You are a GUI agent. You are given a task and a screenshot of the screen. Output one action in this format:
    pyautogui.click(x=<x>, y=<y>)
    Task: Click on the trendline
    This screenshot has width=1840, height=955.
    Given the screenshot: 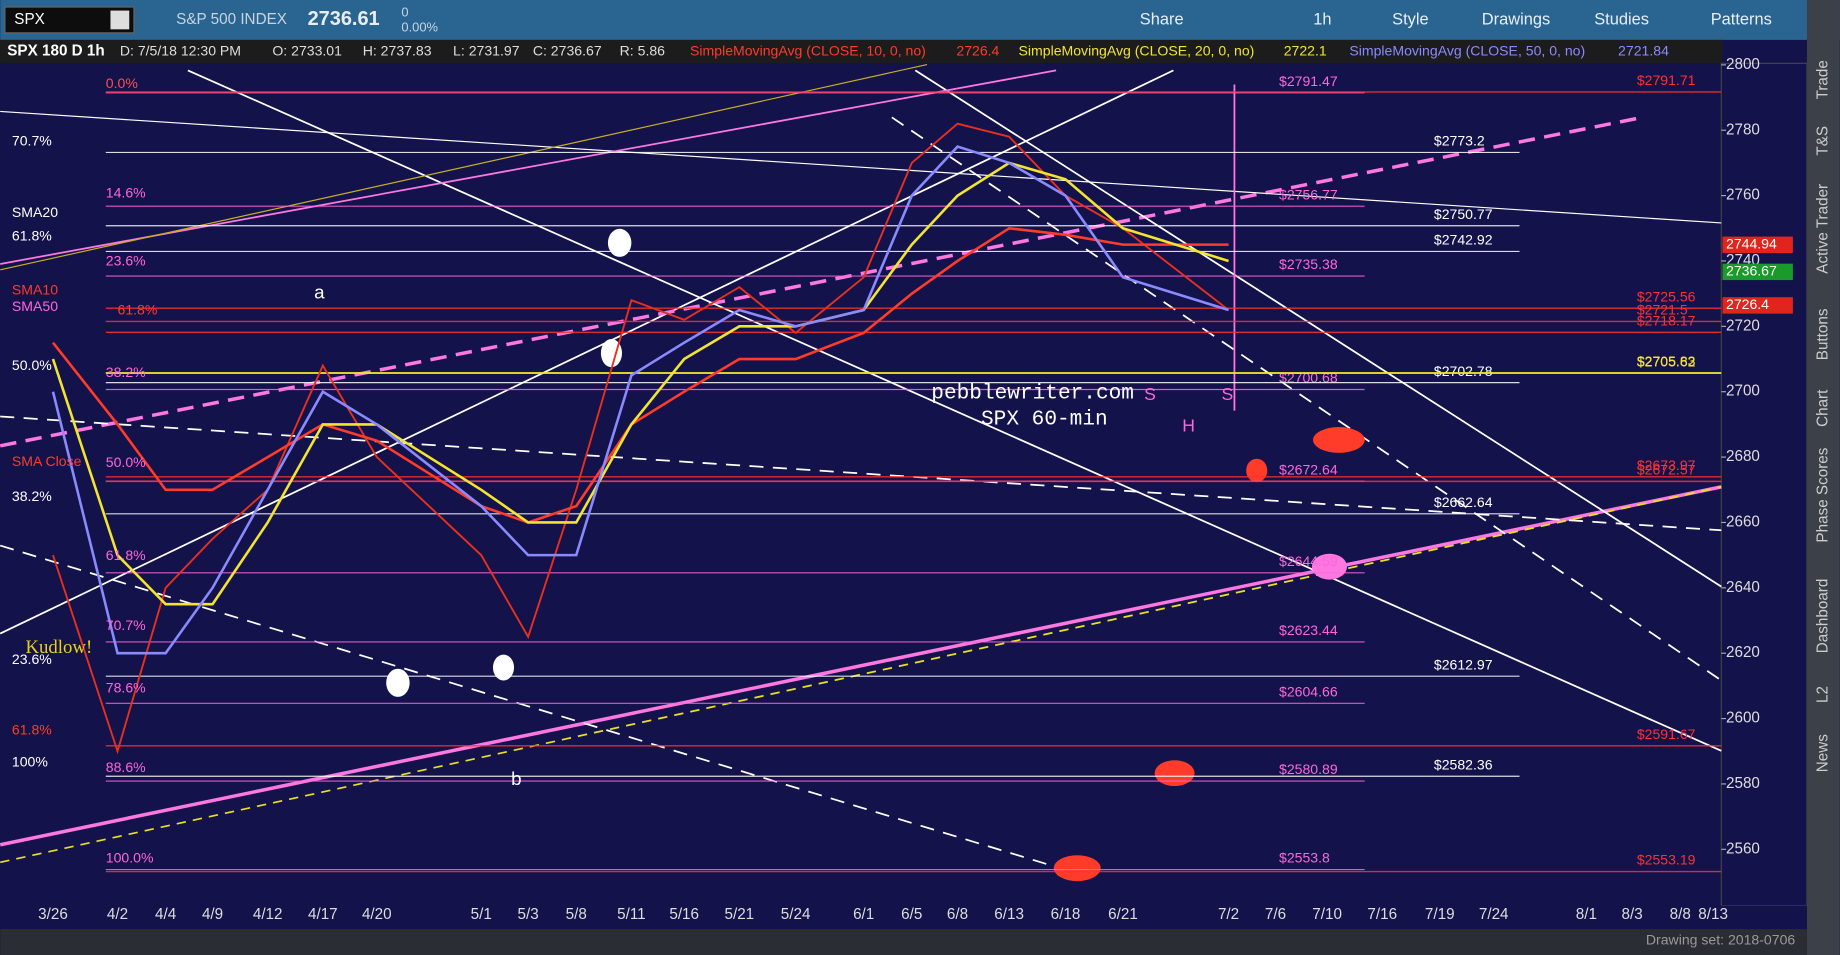 What is the action you would take?
    pyautogui.click(x=464, y=167)
    